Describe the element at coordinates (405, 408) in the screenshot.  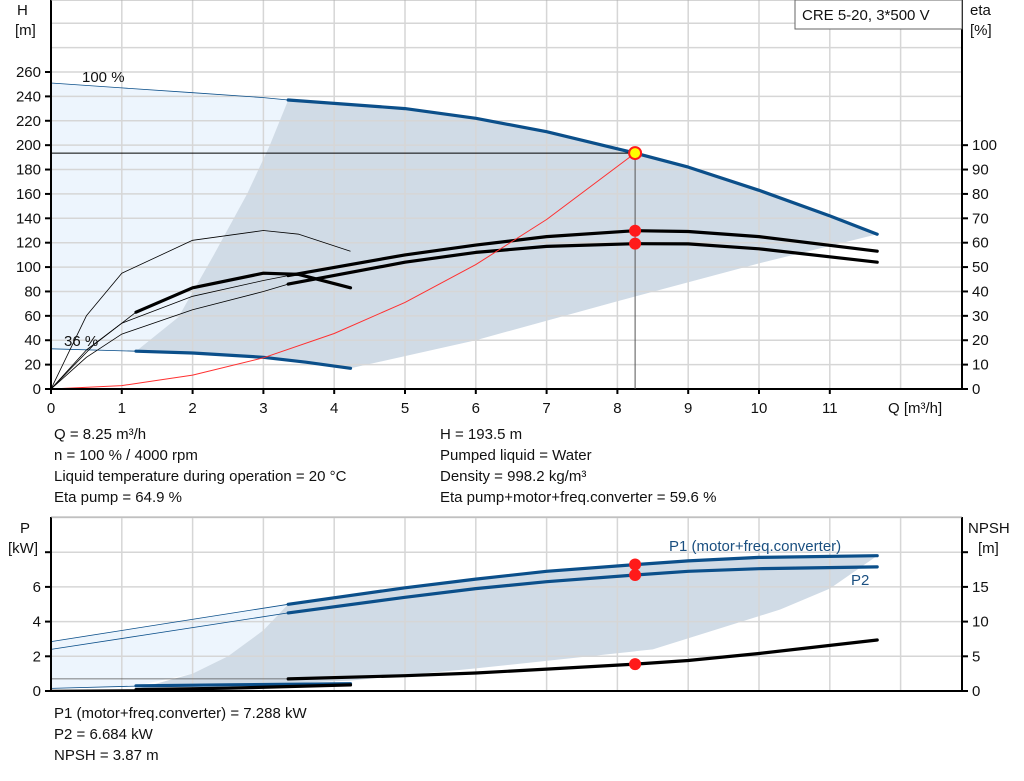
I see `x-tick-label: 5` at that location.